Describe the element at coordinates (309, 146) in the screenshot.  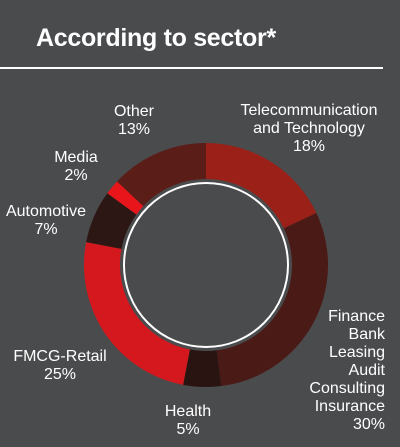
I see `slice-label-telecommunication-value: 18%` at that location.